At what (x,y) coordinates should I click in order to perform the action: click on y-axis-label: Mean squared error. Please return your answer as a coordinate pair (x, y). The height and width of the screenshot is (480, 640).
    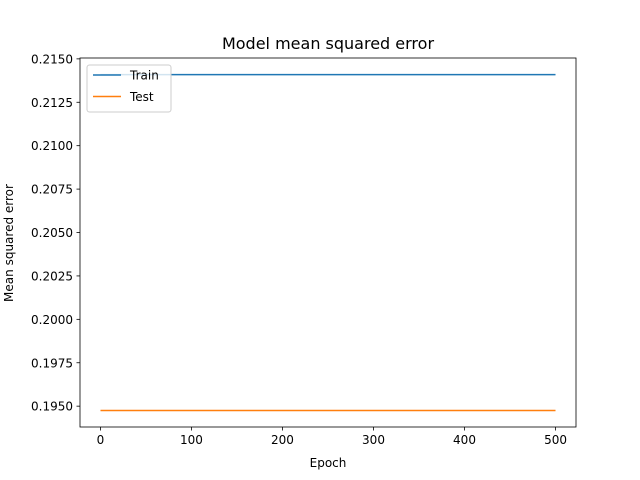
    Looking at the image, I should click on (9, 243).